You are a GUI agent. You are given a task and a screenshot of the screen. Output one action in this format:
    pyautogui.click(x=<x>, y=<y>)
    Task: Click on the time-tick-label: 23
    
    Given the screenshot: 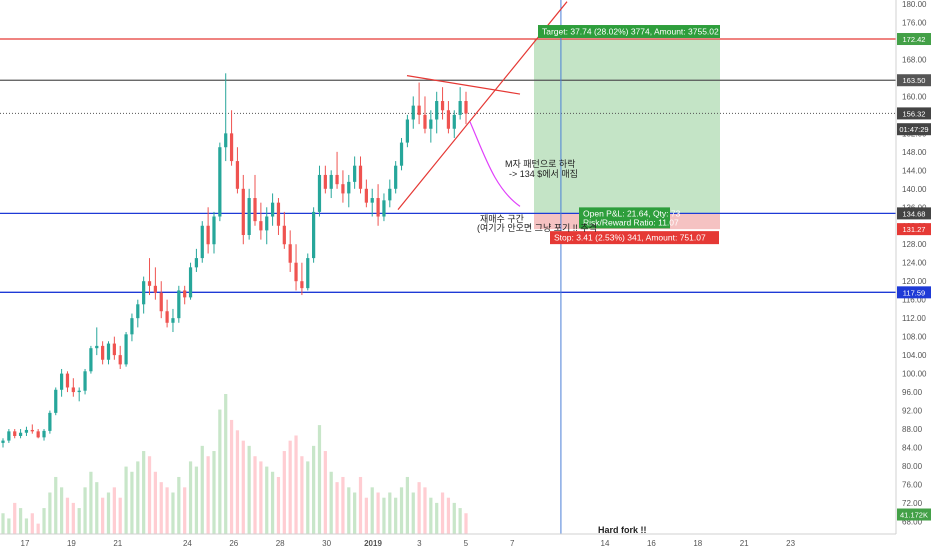 What is the action you would take?
    pyautogui.click(x=790, y=543)
    